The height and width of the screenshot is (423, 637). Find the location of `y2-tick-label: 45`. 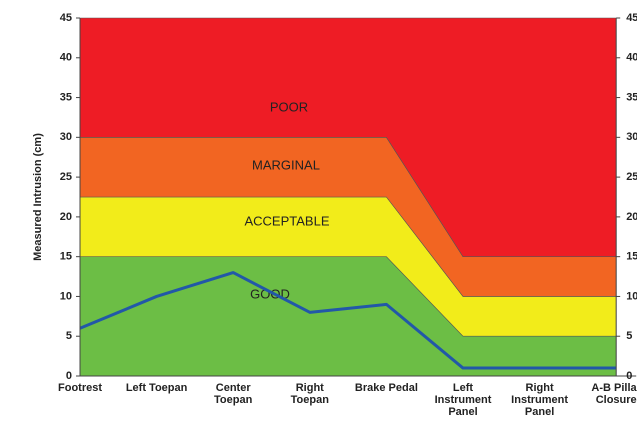

y2-tick-label: 45 is located at coordinates (631, 18).